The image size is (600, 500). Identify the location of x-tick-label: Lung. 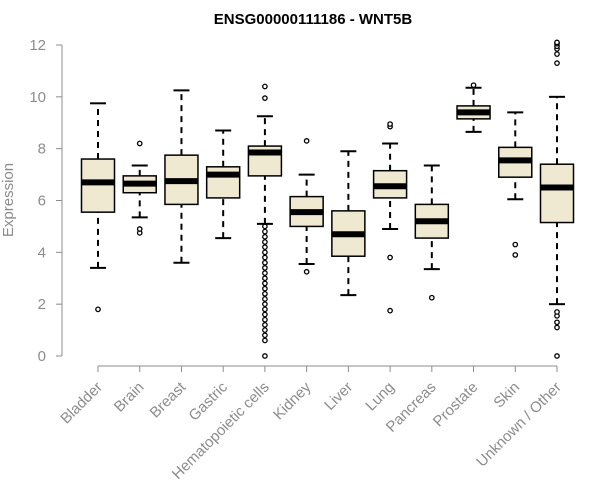
(380, 397).